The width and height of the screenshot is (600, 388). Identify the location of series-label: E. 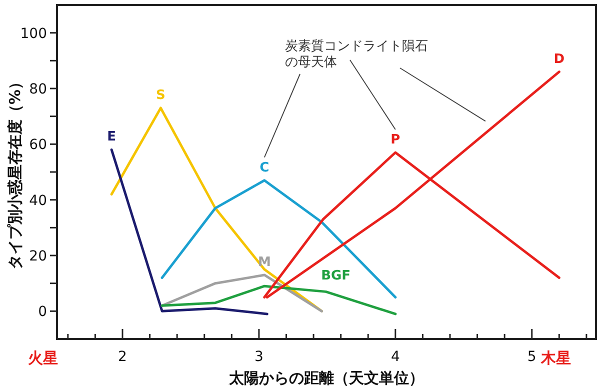
(111, 137).